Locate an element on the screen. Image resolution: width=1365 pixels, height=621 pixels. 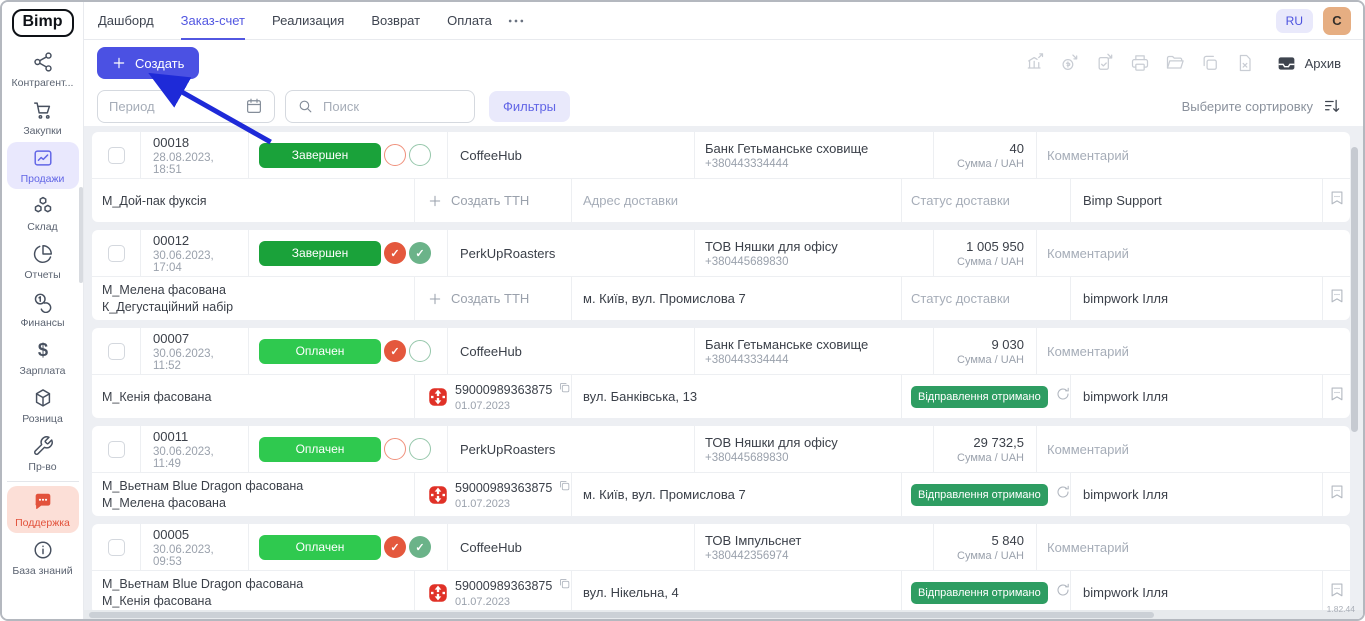
print-icon is located at coordinates (1140, 63).